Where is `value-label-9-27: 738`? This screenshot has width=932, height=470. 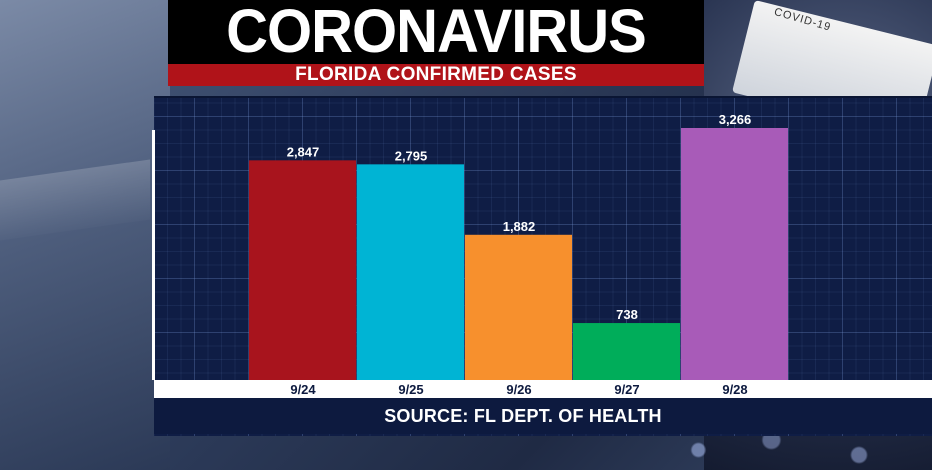
value-label-9-27: 738 is located at coordinates (627, 314).